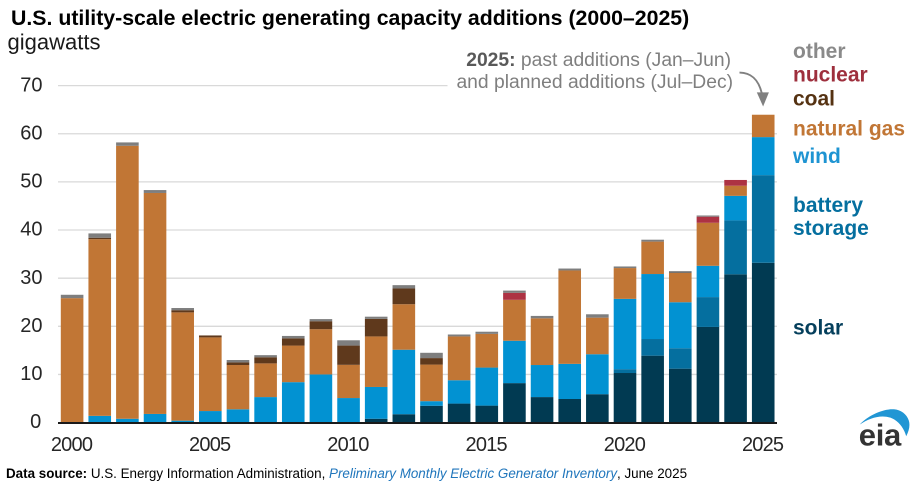 This screenshot has width=914, height=485. What do you see at coordinates (31, 278) in the screenshot?
I see `svg-text: 30` at bounding box center [31, 278].